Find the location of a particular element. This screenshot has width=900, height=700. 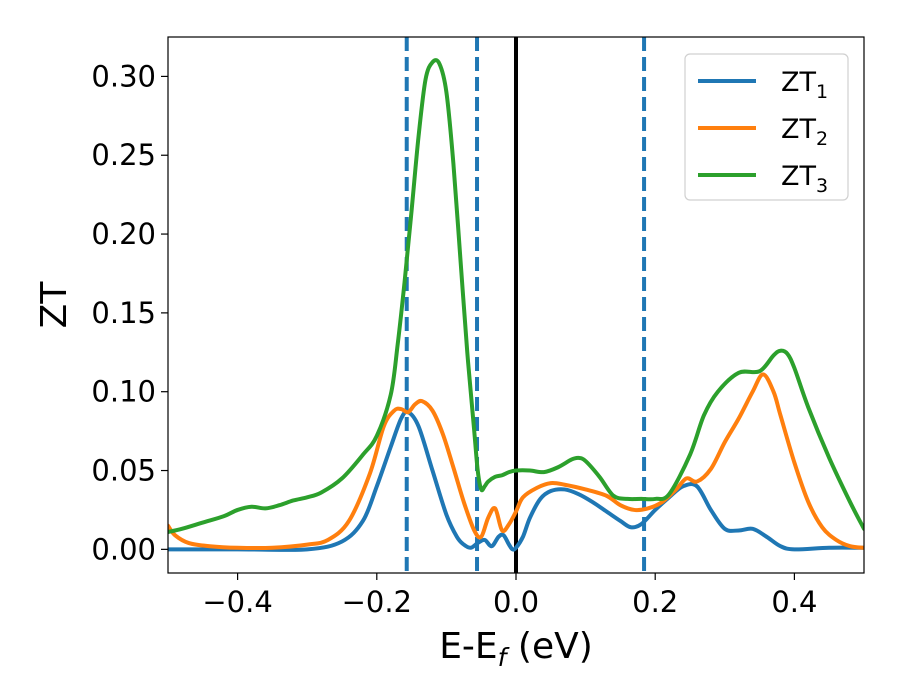

x-axis-label: E-Ef (eV) is located at coordinates (516, 649).